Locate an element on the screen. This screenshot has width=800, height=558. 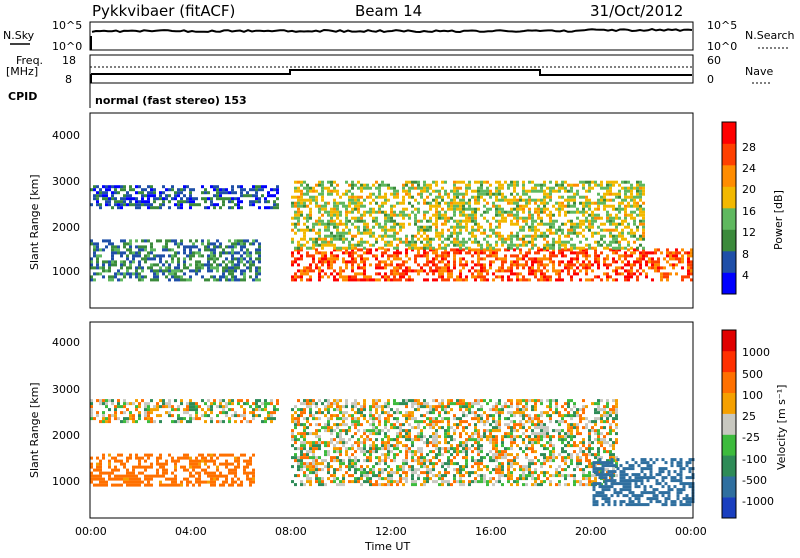
power-cbar-label: Power [dB] is located at coordinates (778, 220).